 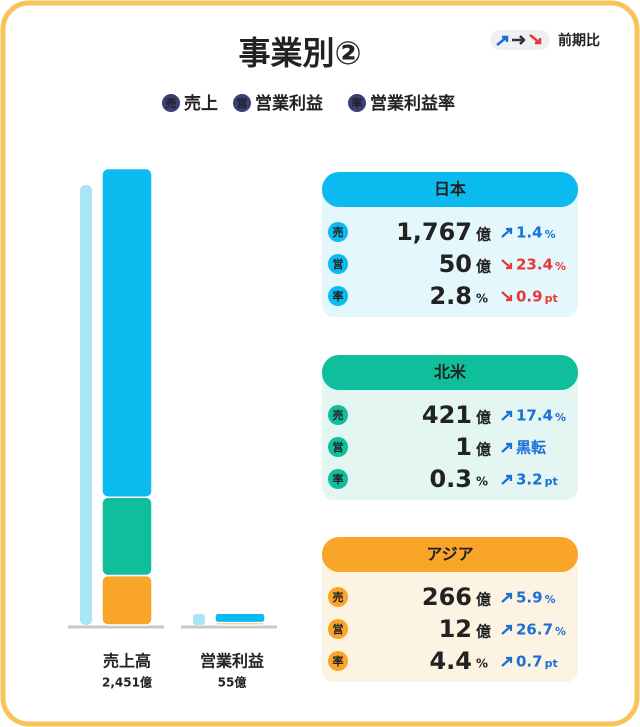 I want to click on arrow-flat, so click(x=519, y=40).